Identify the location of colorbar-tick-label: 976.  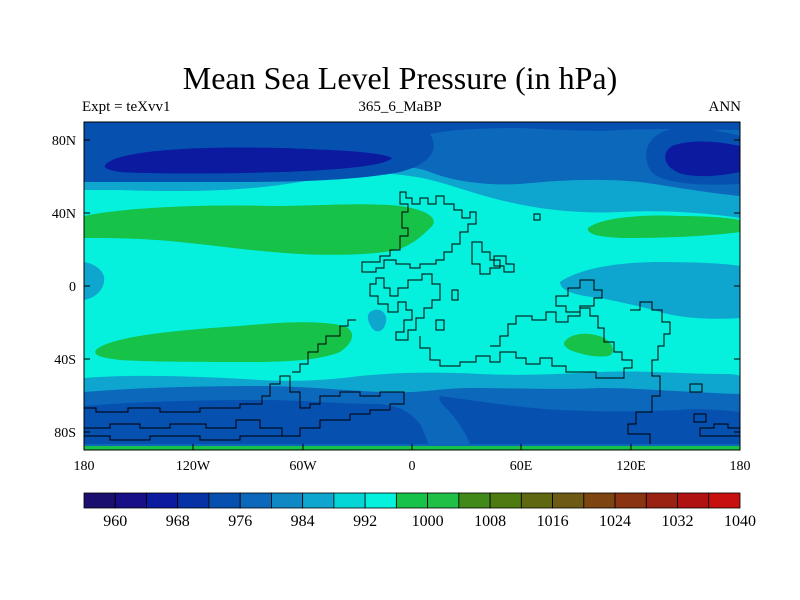
(240, 521).